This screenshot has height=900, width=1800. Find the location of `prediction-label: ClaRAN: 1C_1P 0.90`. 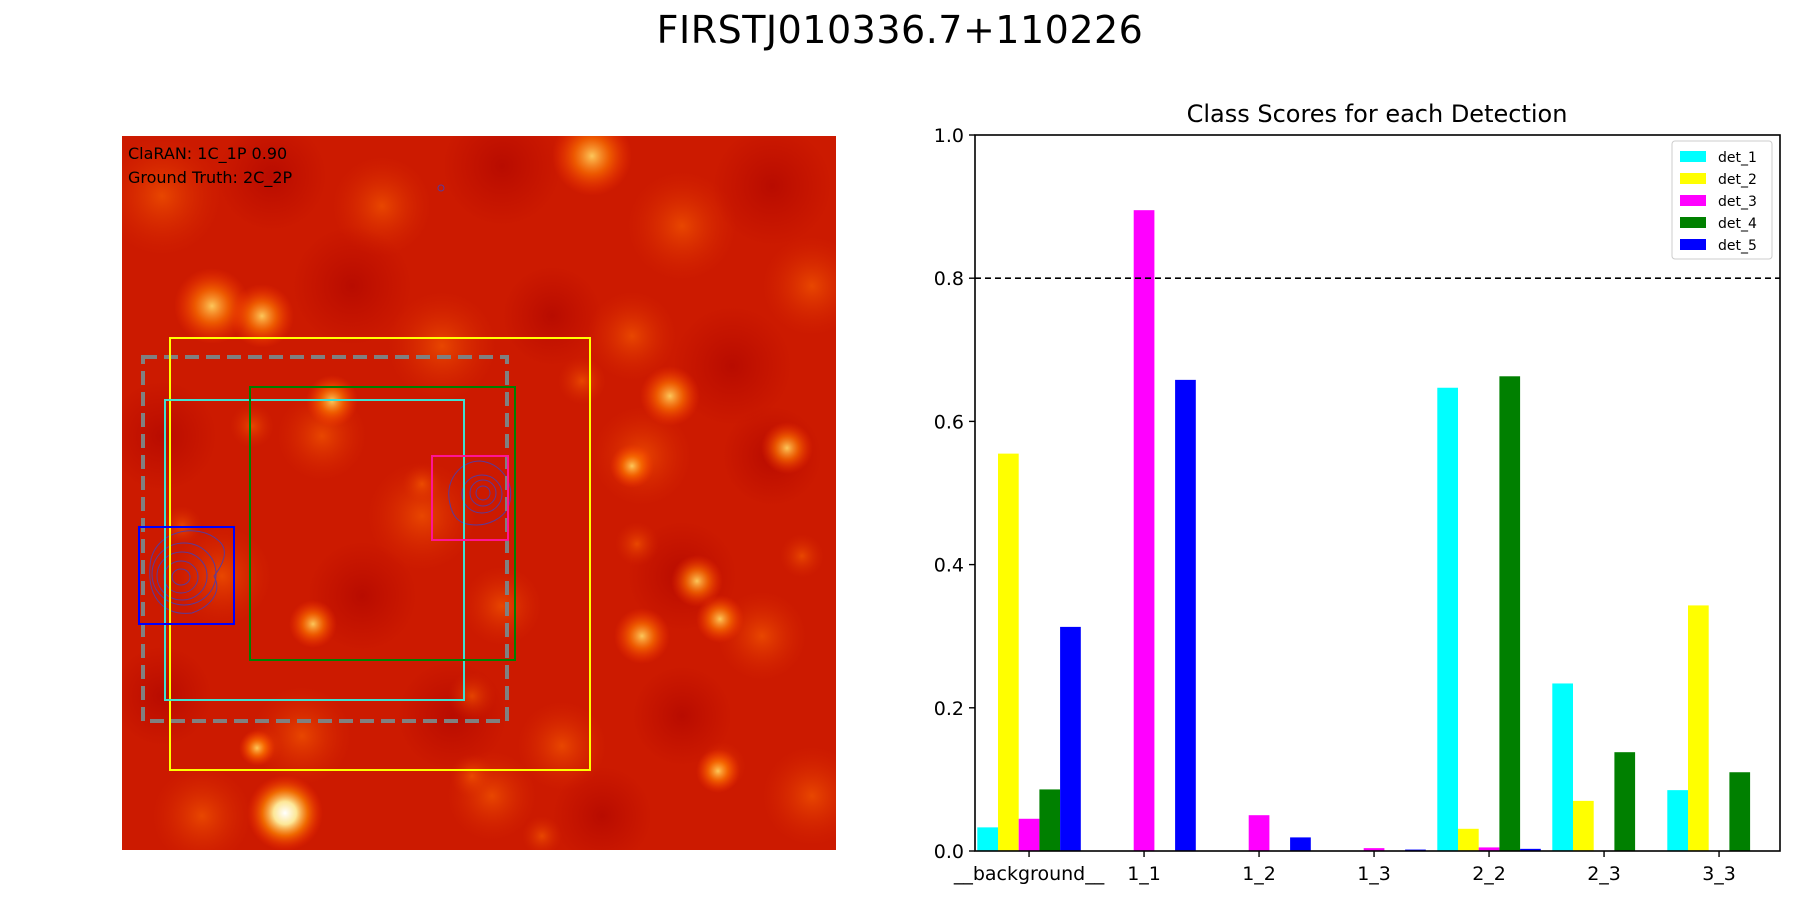

prediction-label: ClaRAN: 1C_1P 0.90 is located at coordinates (207, 154).